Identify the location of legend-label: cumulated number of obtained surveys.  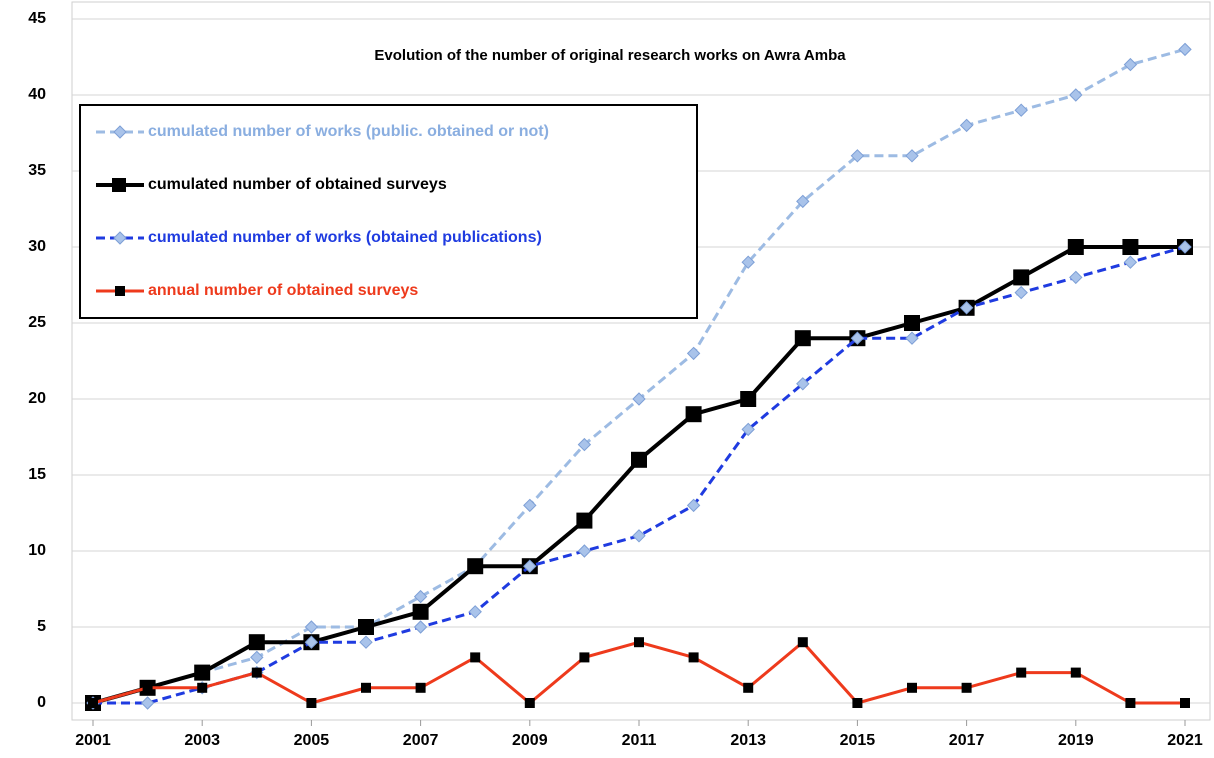
(297, 184).